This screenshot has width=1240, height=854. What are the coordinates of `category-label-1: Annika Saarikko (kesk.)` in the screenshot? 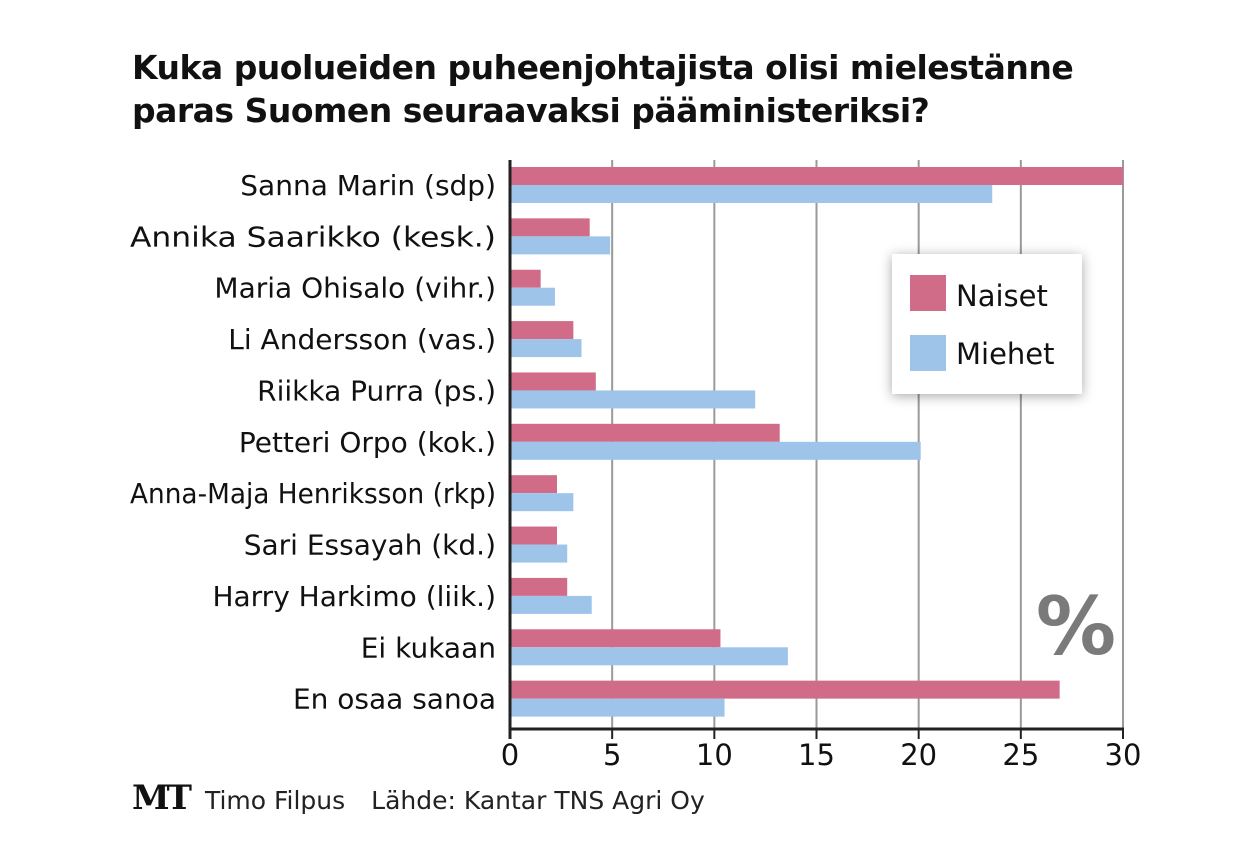 It's located at (313, 236).